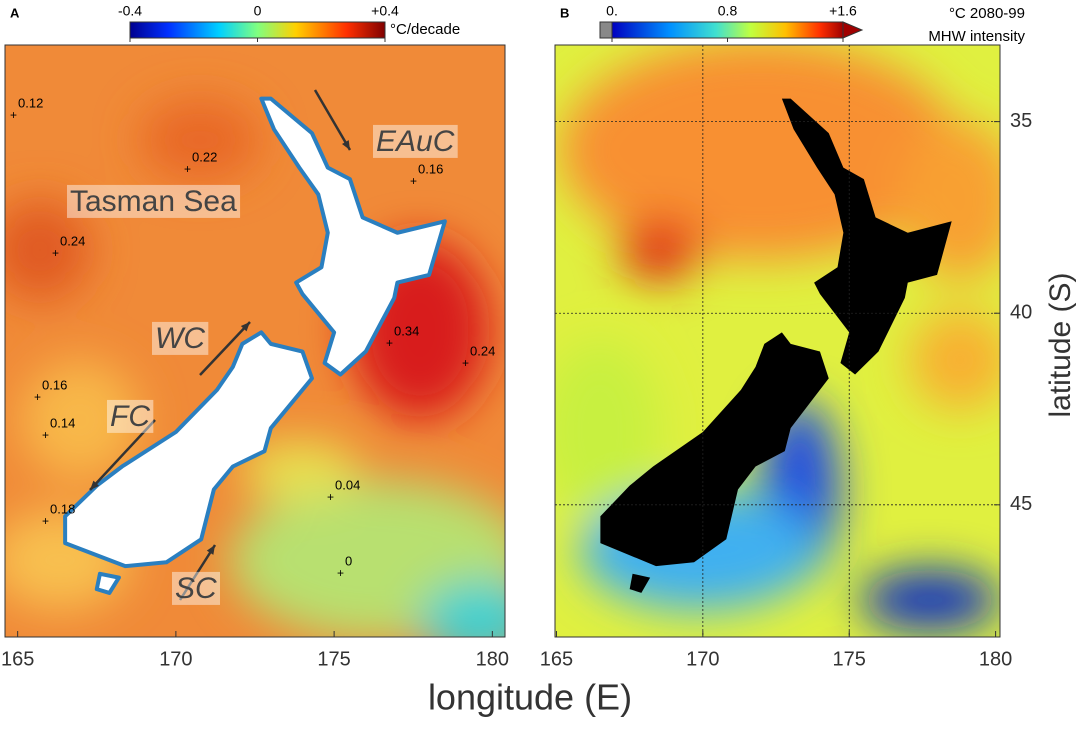  I want to click on colorbar-caption: MHW intensity, so click(976, 36).